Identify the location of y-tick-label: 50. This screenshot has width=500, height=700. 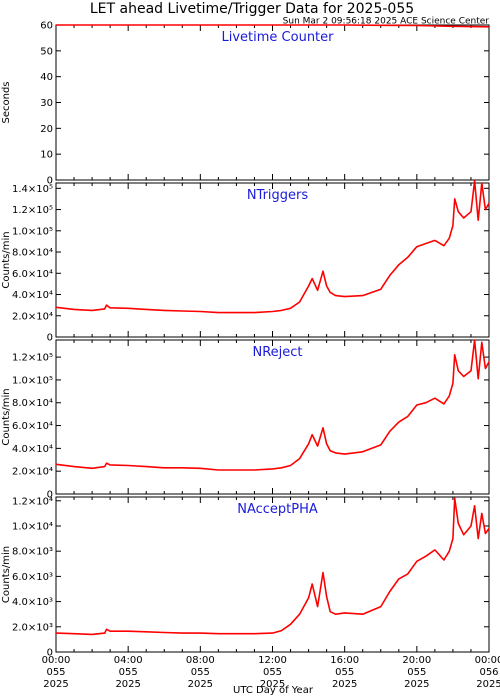
(46, 51).